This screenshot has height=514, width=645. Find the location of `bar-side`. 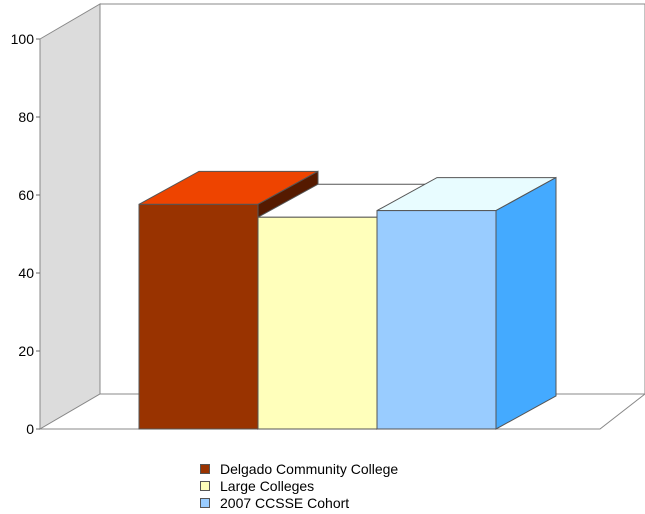

bar-side is located at coordinates (526, 303).